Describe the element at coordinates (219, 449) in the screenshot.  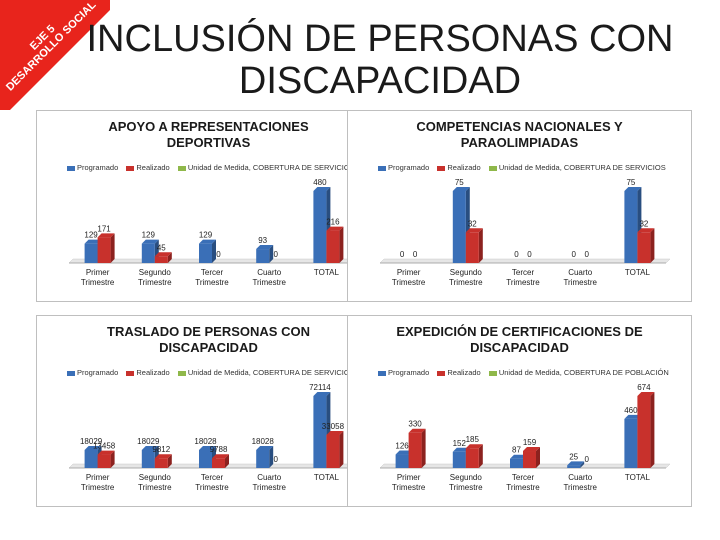
I see `data-label-realizado: 9788` at that location.